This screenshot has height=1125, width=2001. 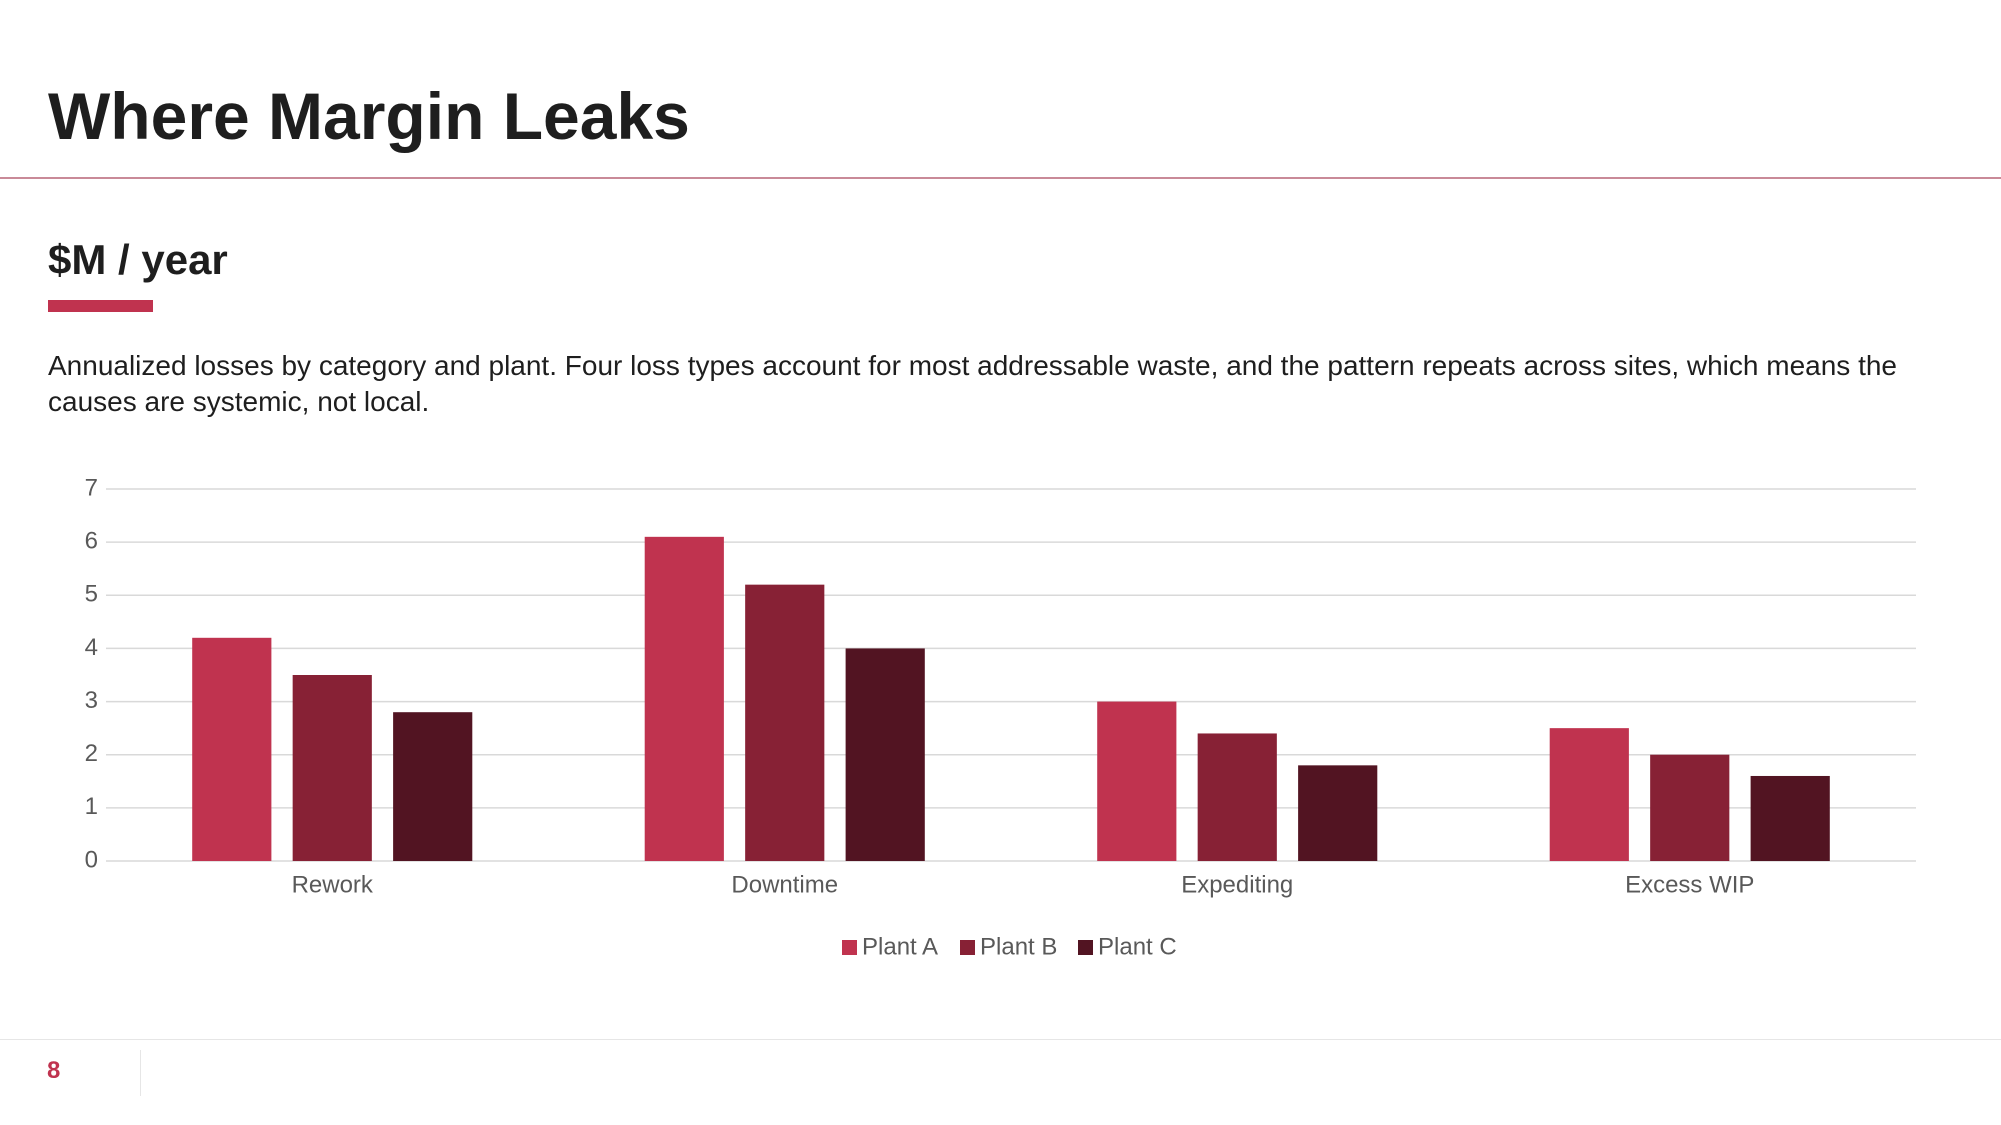 I want to click on header-rule, so click(x=1000, y=178).